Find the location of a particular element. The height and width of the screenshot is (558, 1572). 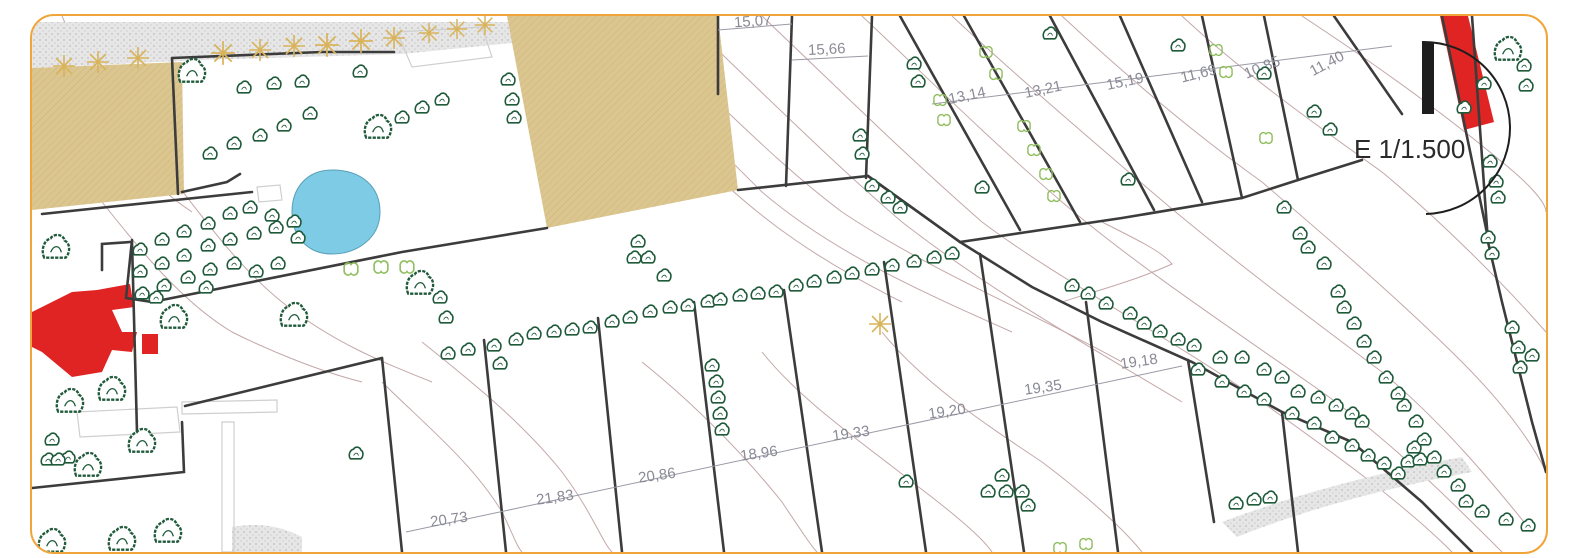

plot-width-label: 19,35 is located at coordinates (1043, 388).